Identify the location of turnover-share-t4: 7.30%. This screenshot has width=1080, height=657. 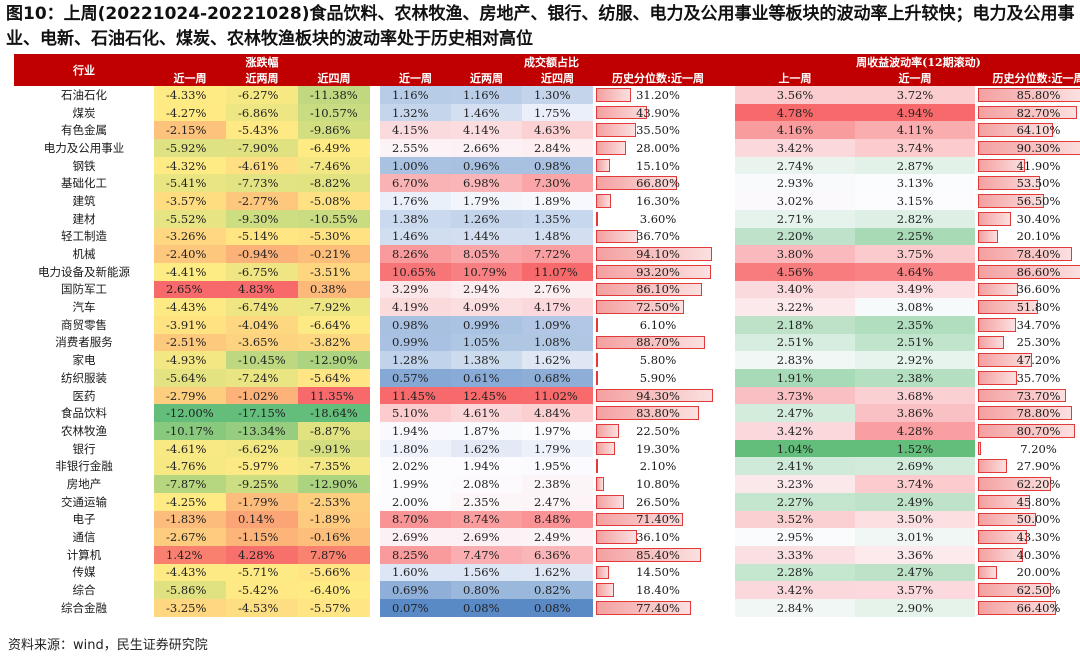
(557, 183).